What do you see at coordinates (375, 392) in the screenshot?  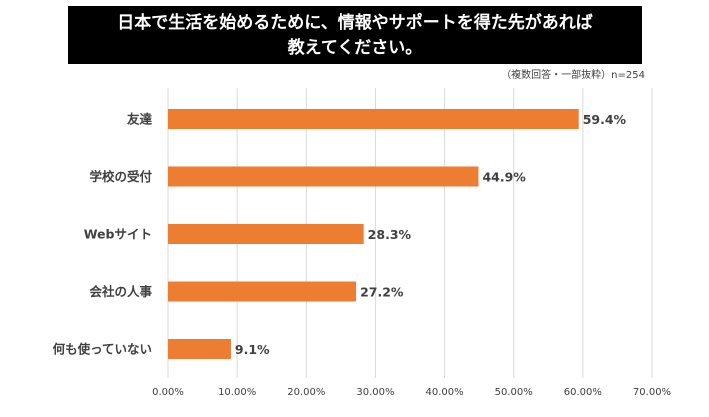 I see `x-tick-label: 30.00%` at bounding box center [375, 392].